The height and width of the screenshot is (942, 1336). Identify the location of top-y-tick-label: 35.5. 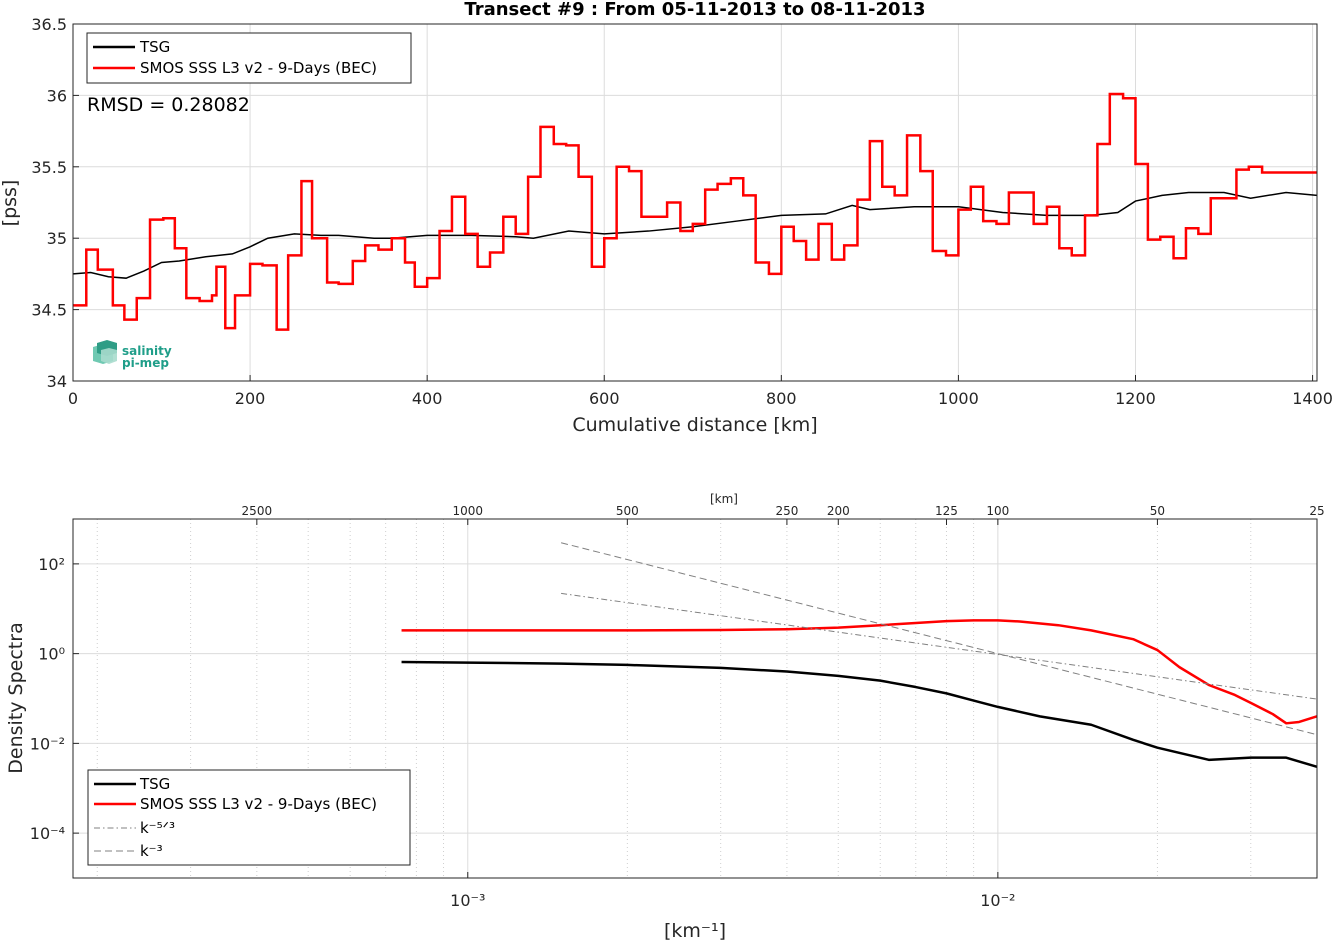
(49, 167).